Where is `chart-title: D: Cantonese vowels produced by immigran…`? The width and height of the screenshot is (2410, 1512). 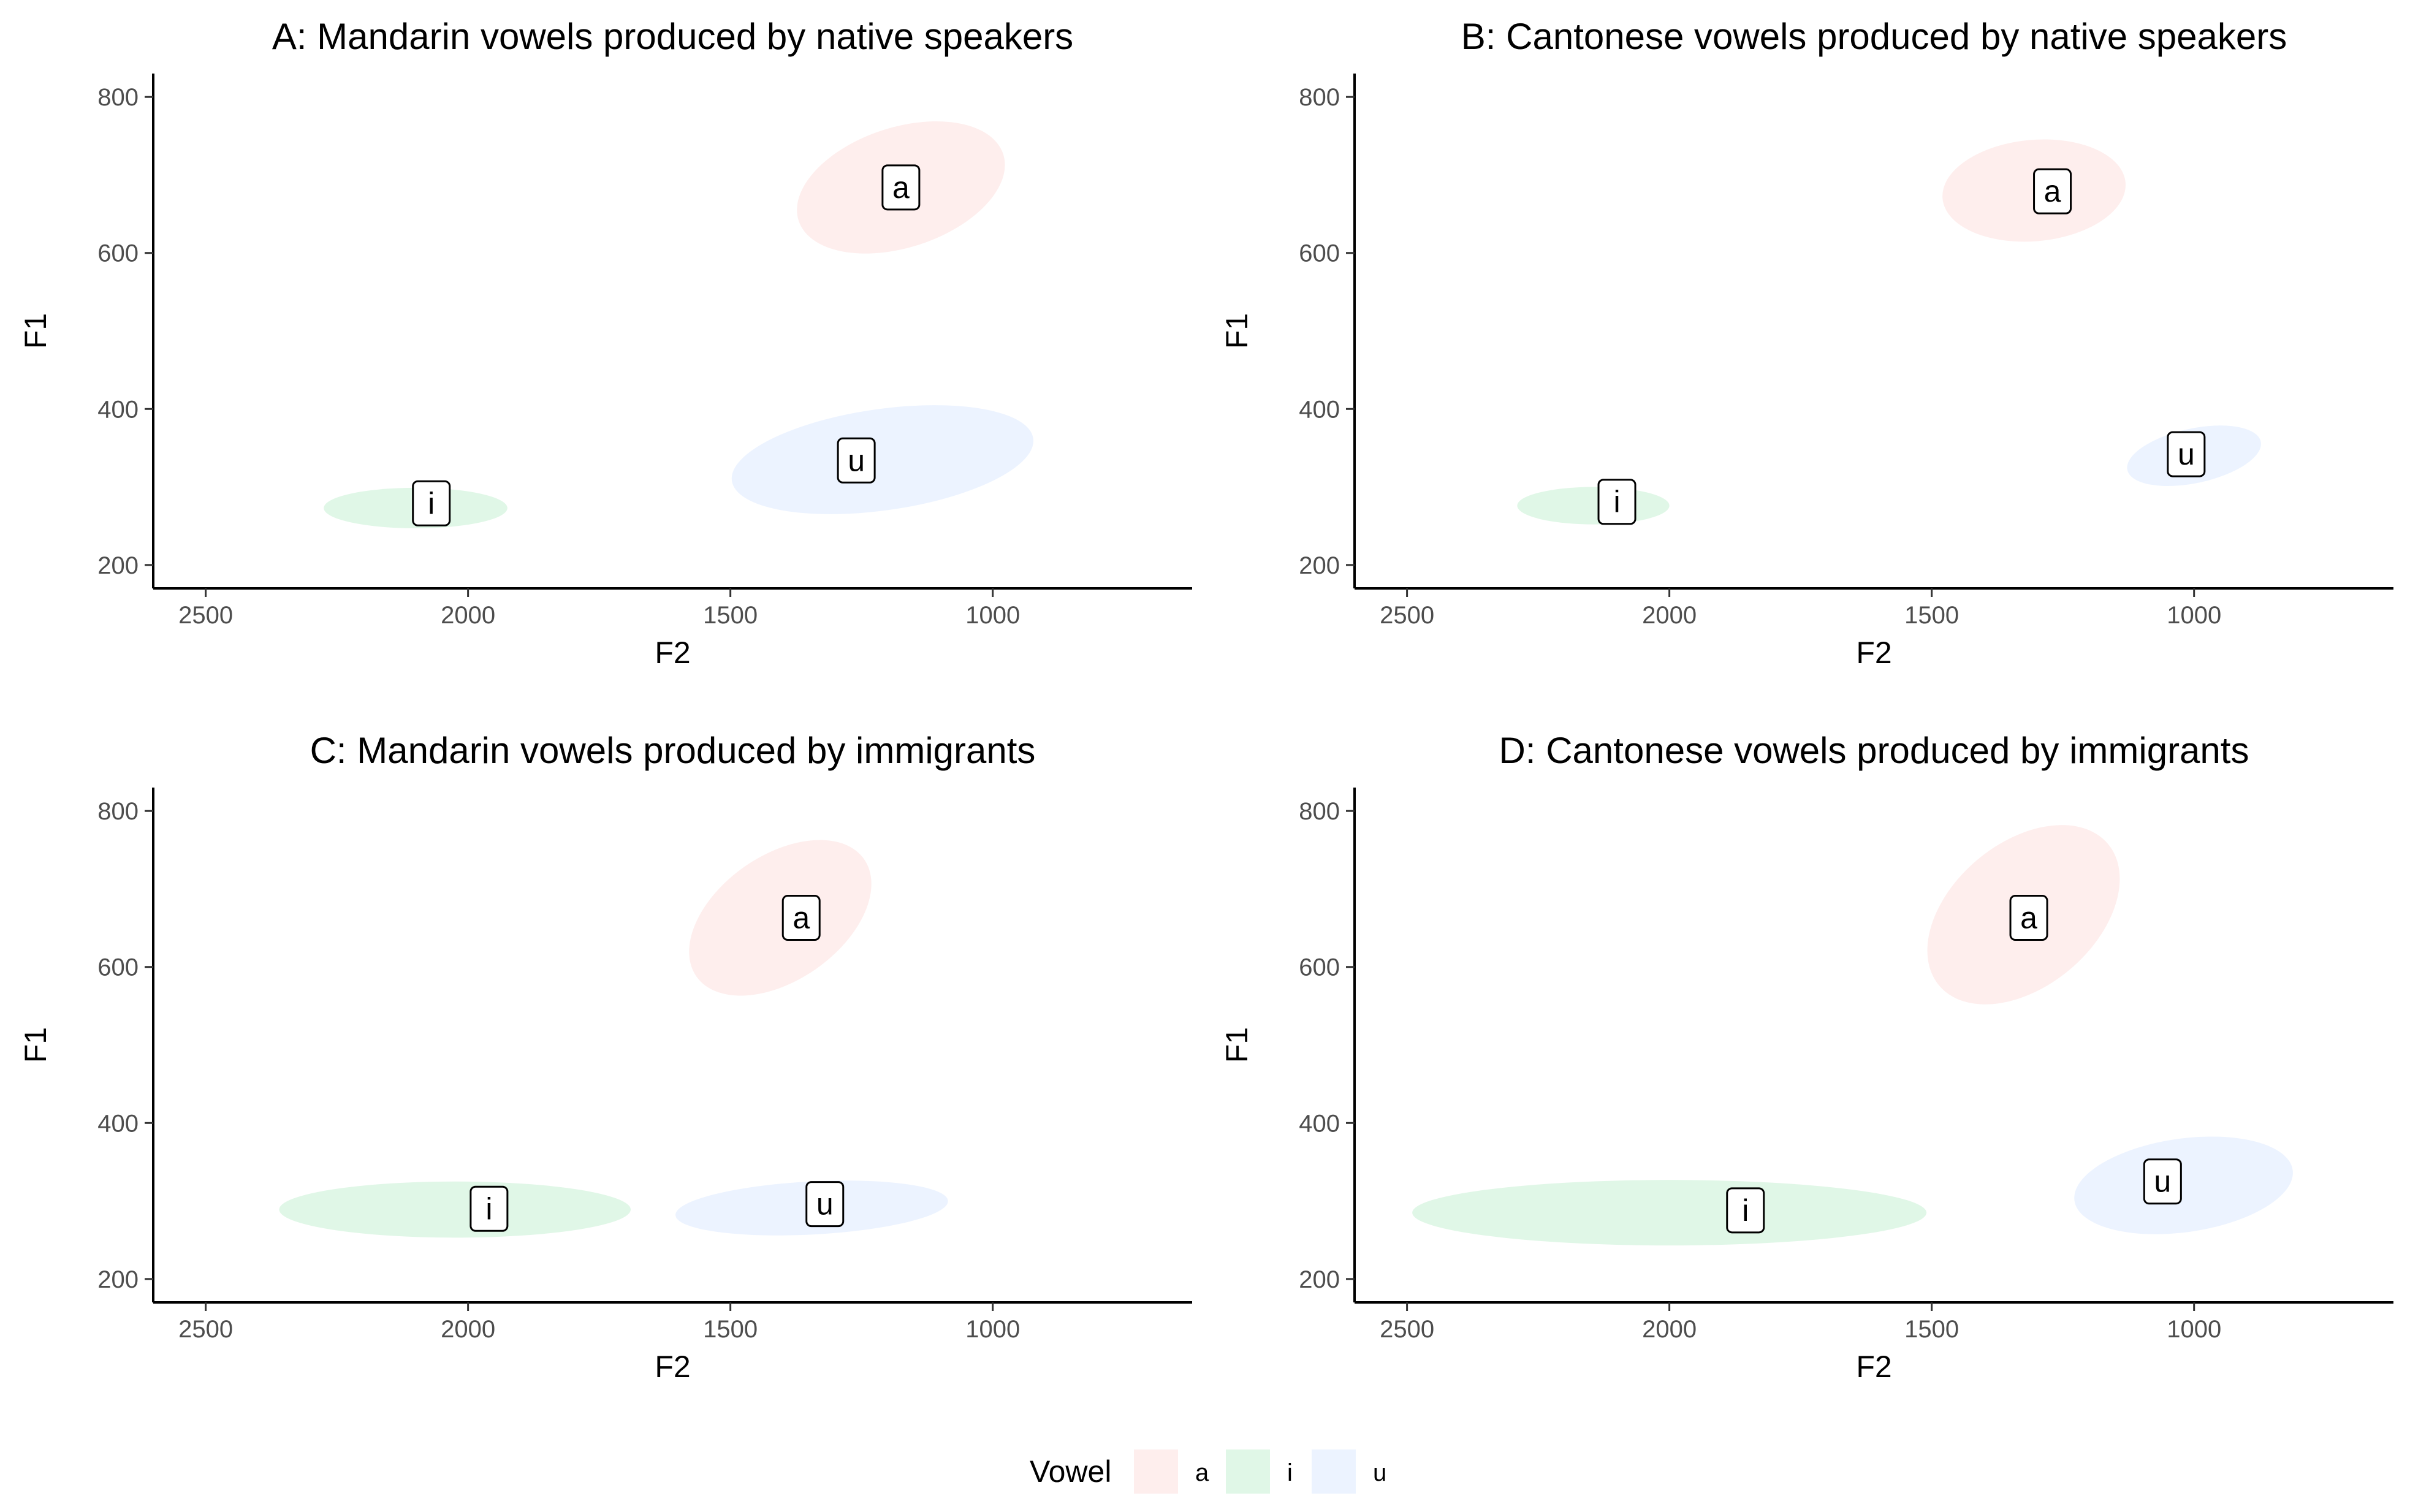
chart-title: D: Cantonese vowels produced by immigran… is located at coordinates (1874, 750).